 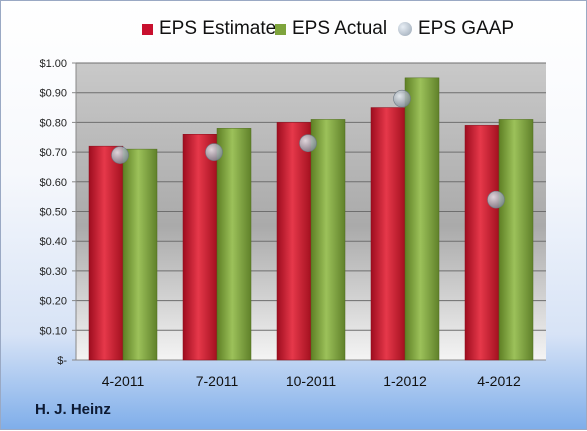 I want to click on x-tick-label: 4-2011, so click(x=123, y=381).